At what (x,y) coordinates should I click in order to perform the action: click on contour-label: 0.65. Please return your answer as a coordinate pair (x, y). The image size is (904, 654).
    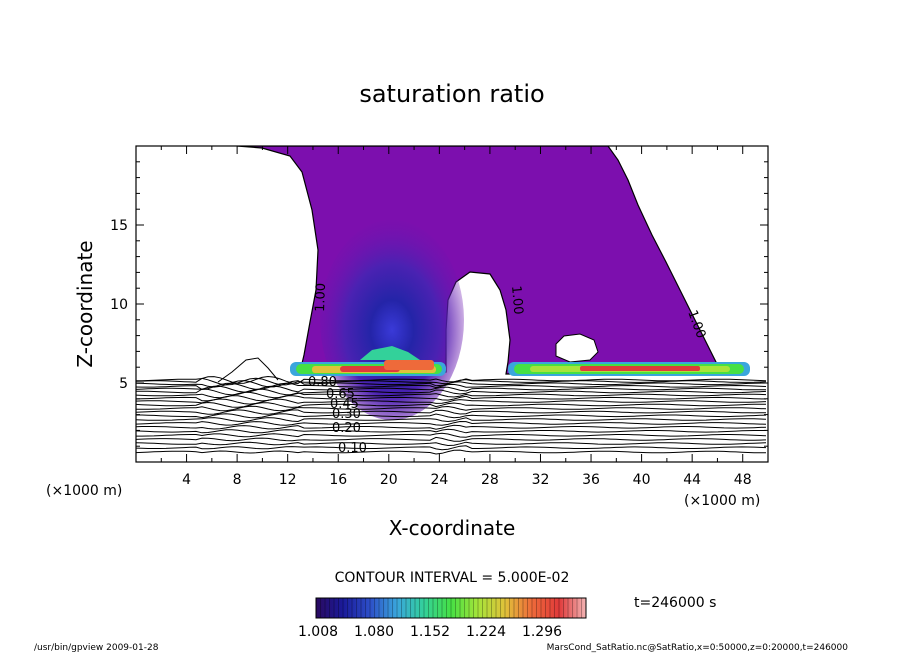
    Looking at the image, I should click on (340, 394).